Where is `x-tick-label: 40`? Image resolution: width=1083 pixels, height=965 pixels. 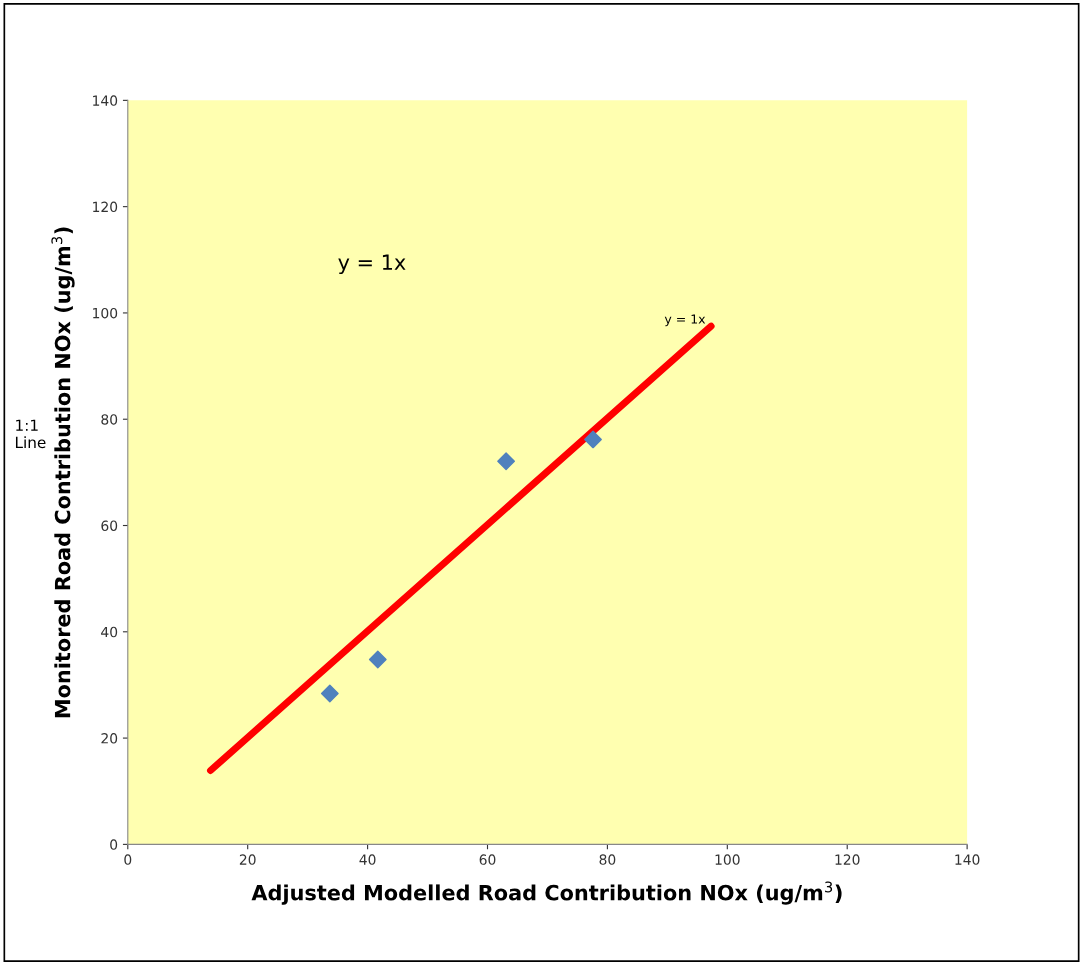 x-tick-label: 40 is located at coordinates (367, 859).